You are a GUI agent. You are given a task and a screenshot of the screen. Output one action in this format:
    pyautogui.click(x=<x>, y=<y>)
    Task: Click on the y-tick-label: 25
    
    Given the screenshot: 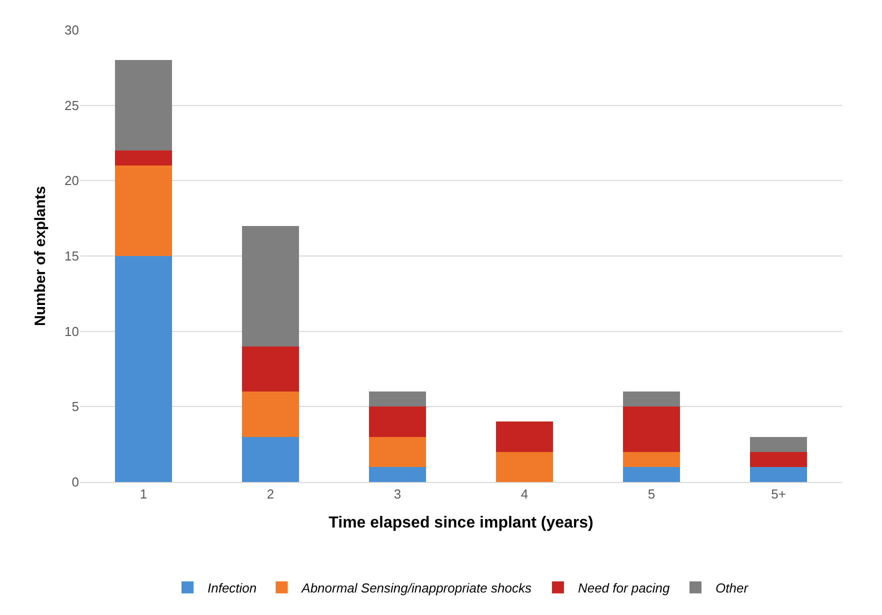 What is the action you would take?
    pyautogui.click(x=71, y=105)
    